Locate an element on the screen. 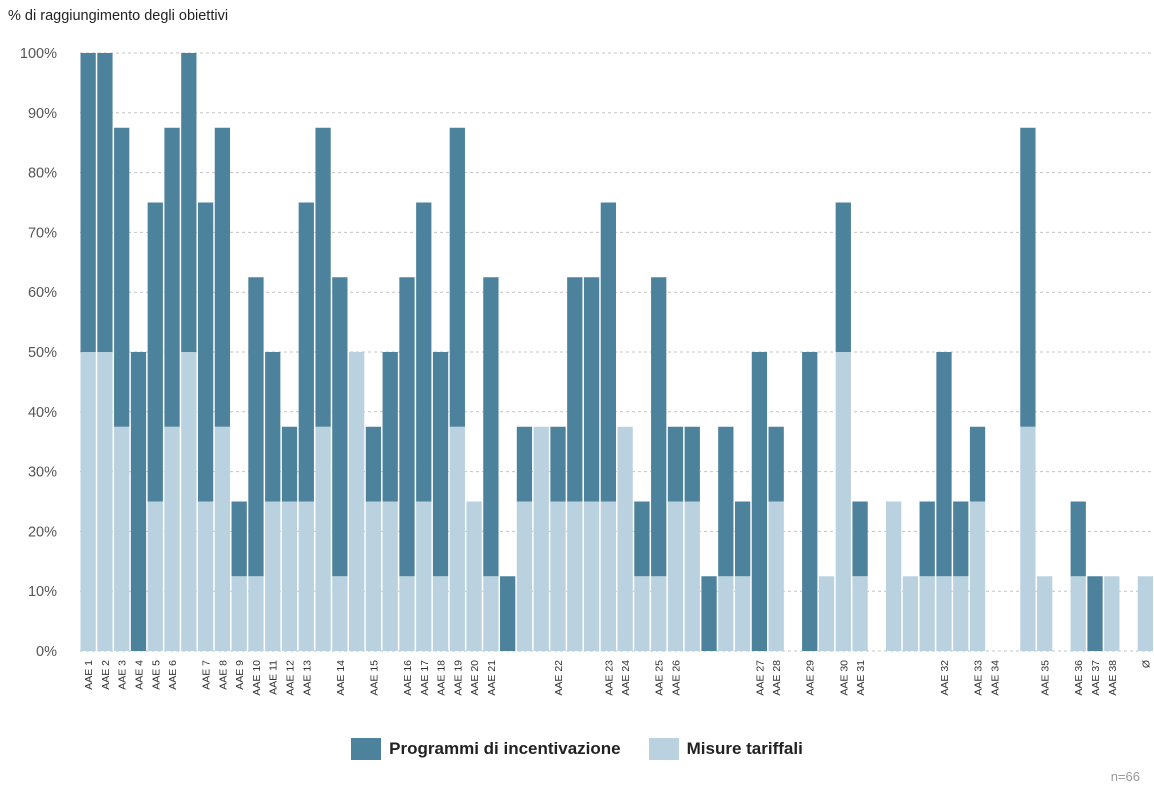  x-tick-label: AAE 16 is located at coordinates (408, 678).